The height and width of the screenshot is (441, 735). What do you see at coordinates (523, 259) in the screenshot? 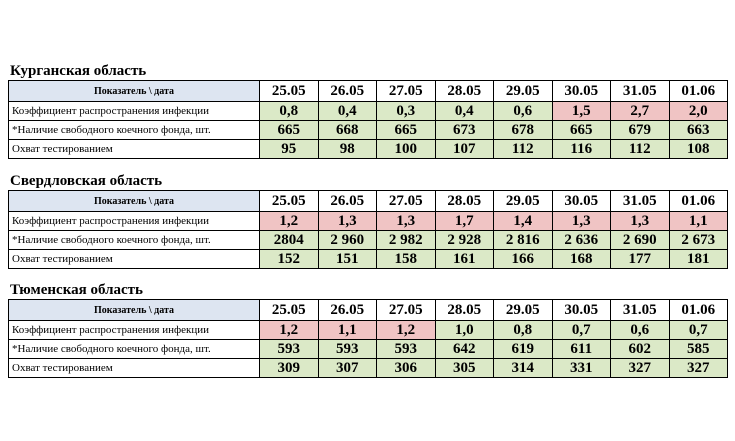
I see `value-cell: 166` at bounding box center [523, 259].